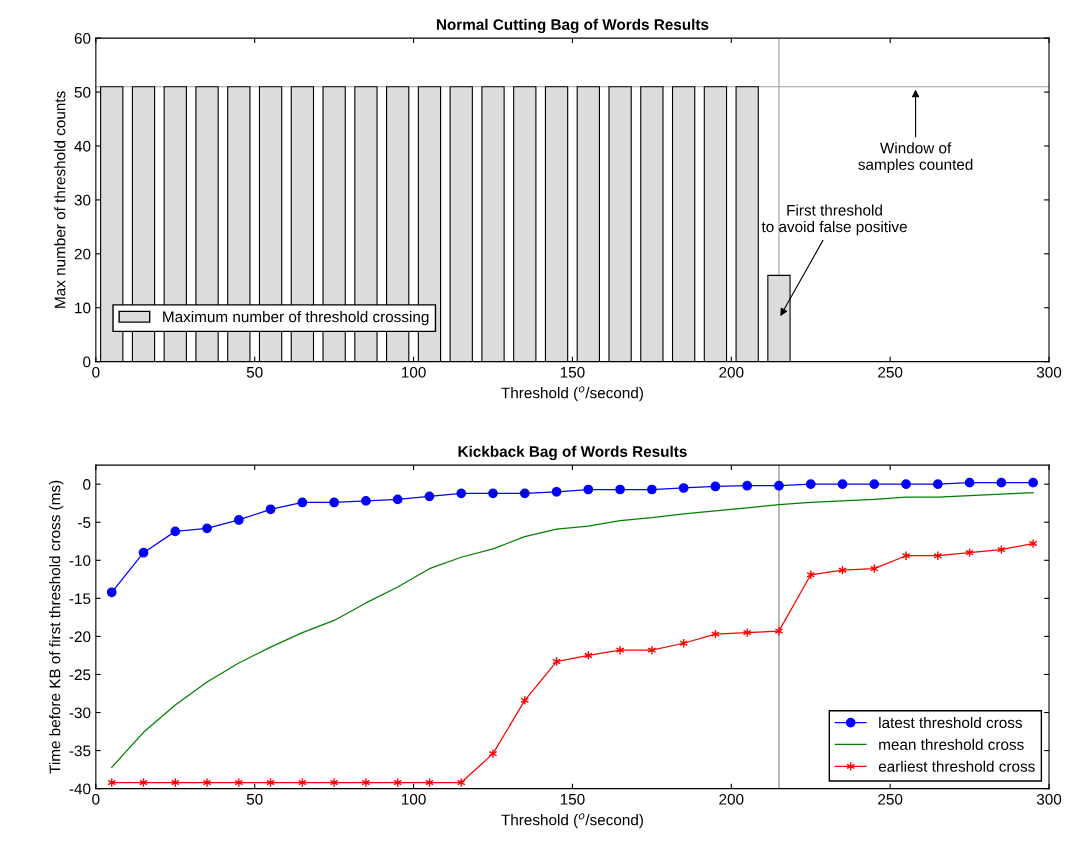 The image size is (1065, 848). What do you see at coordinates (80, 675) in the screenshot?
I see `y-tick-label: -25` at bounding box center [80, 675].